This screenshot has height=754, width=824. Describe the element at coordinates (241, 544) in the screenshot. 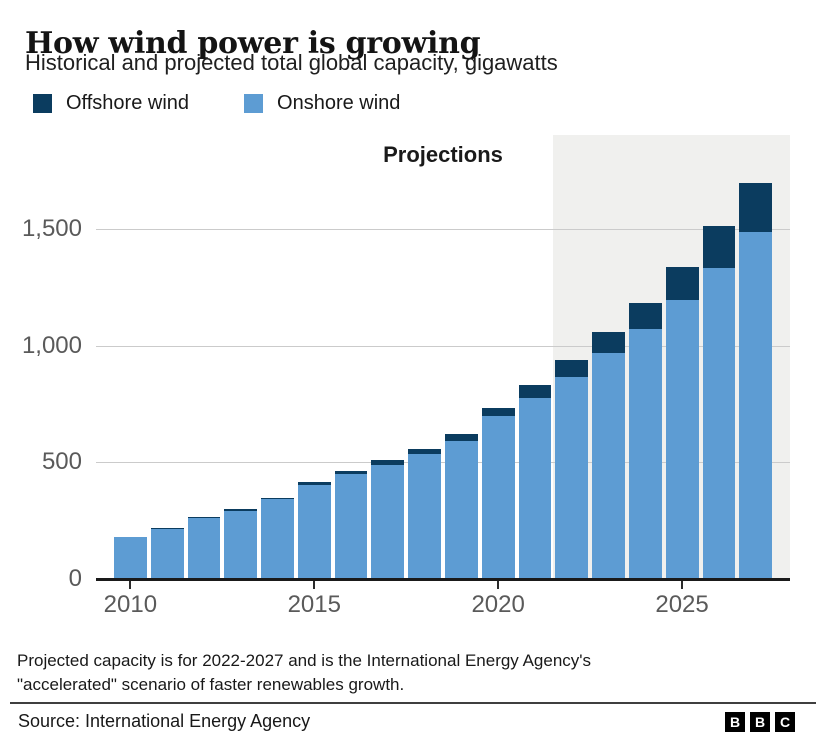

I see `onshore-segment-2013` at that location.